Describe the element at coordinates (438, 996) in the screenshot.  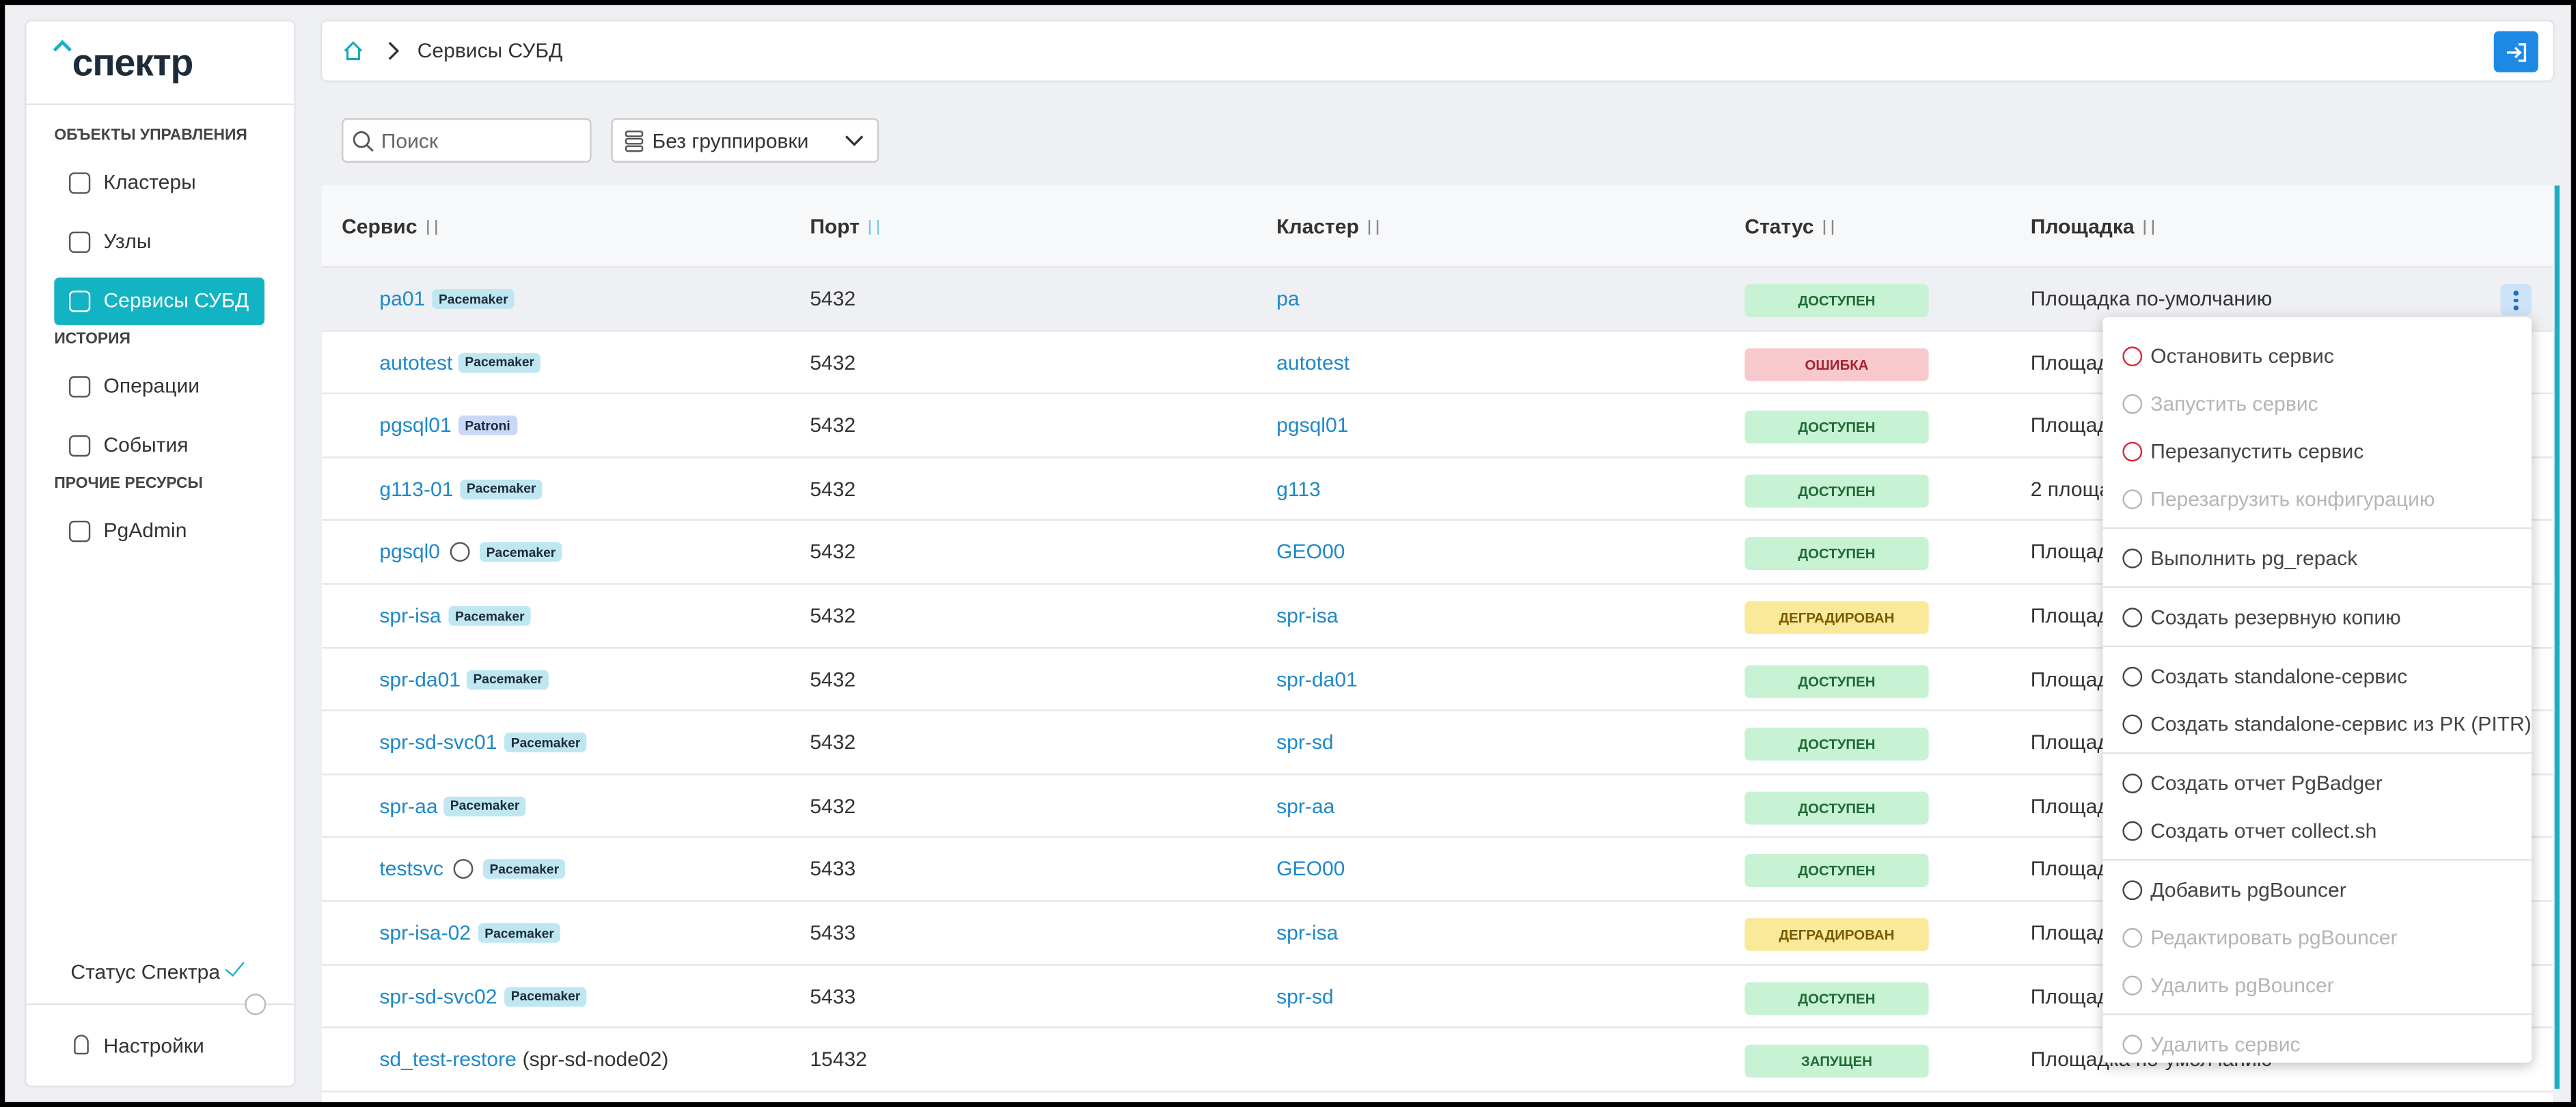
I see `service-link: spr-sd-svc02` at that location.